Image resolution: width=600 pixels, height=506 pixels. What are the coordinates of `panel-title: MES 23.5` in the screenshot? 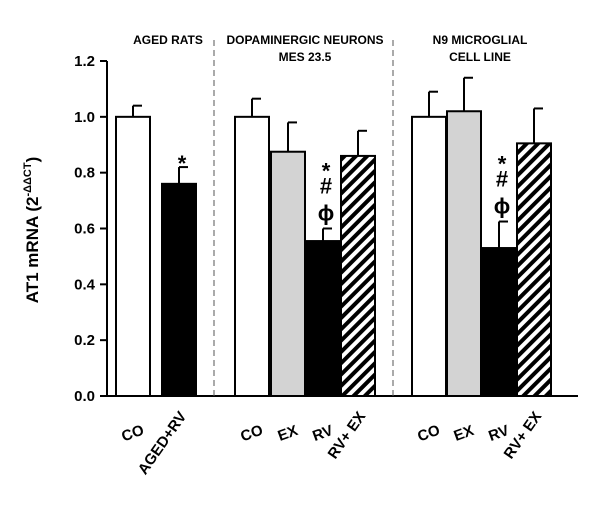 It's located at (305, 57).